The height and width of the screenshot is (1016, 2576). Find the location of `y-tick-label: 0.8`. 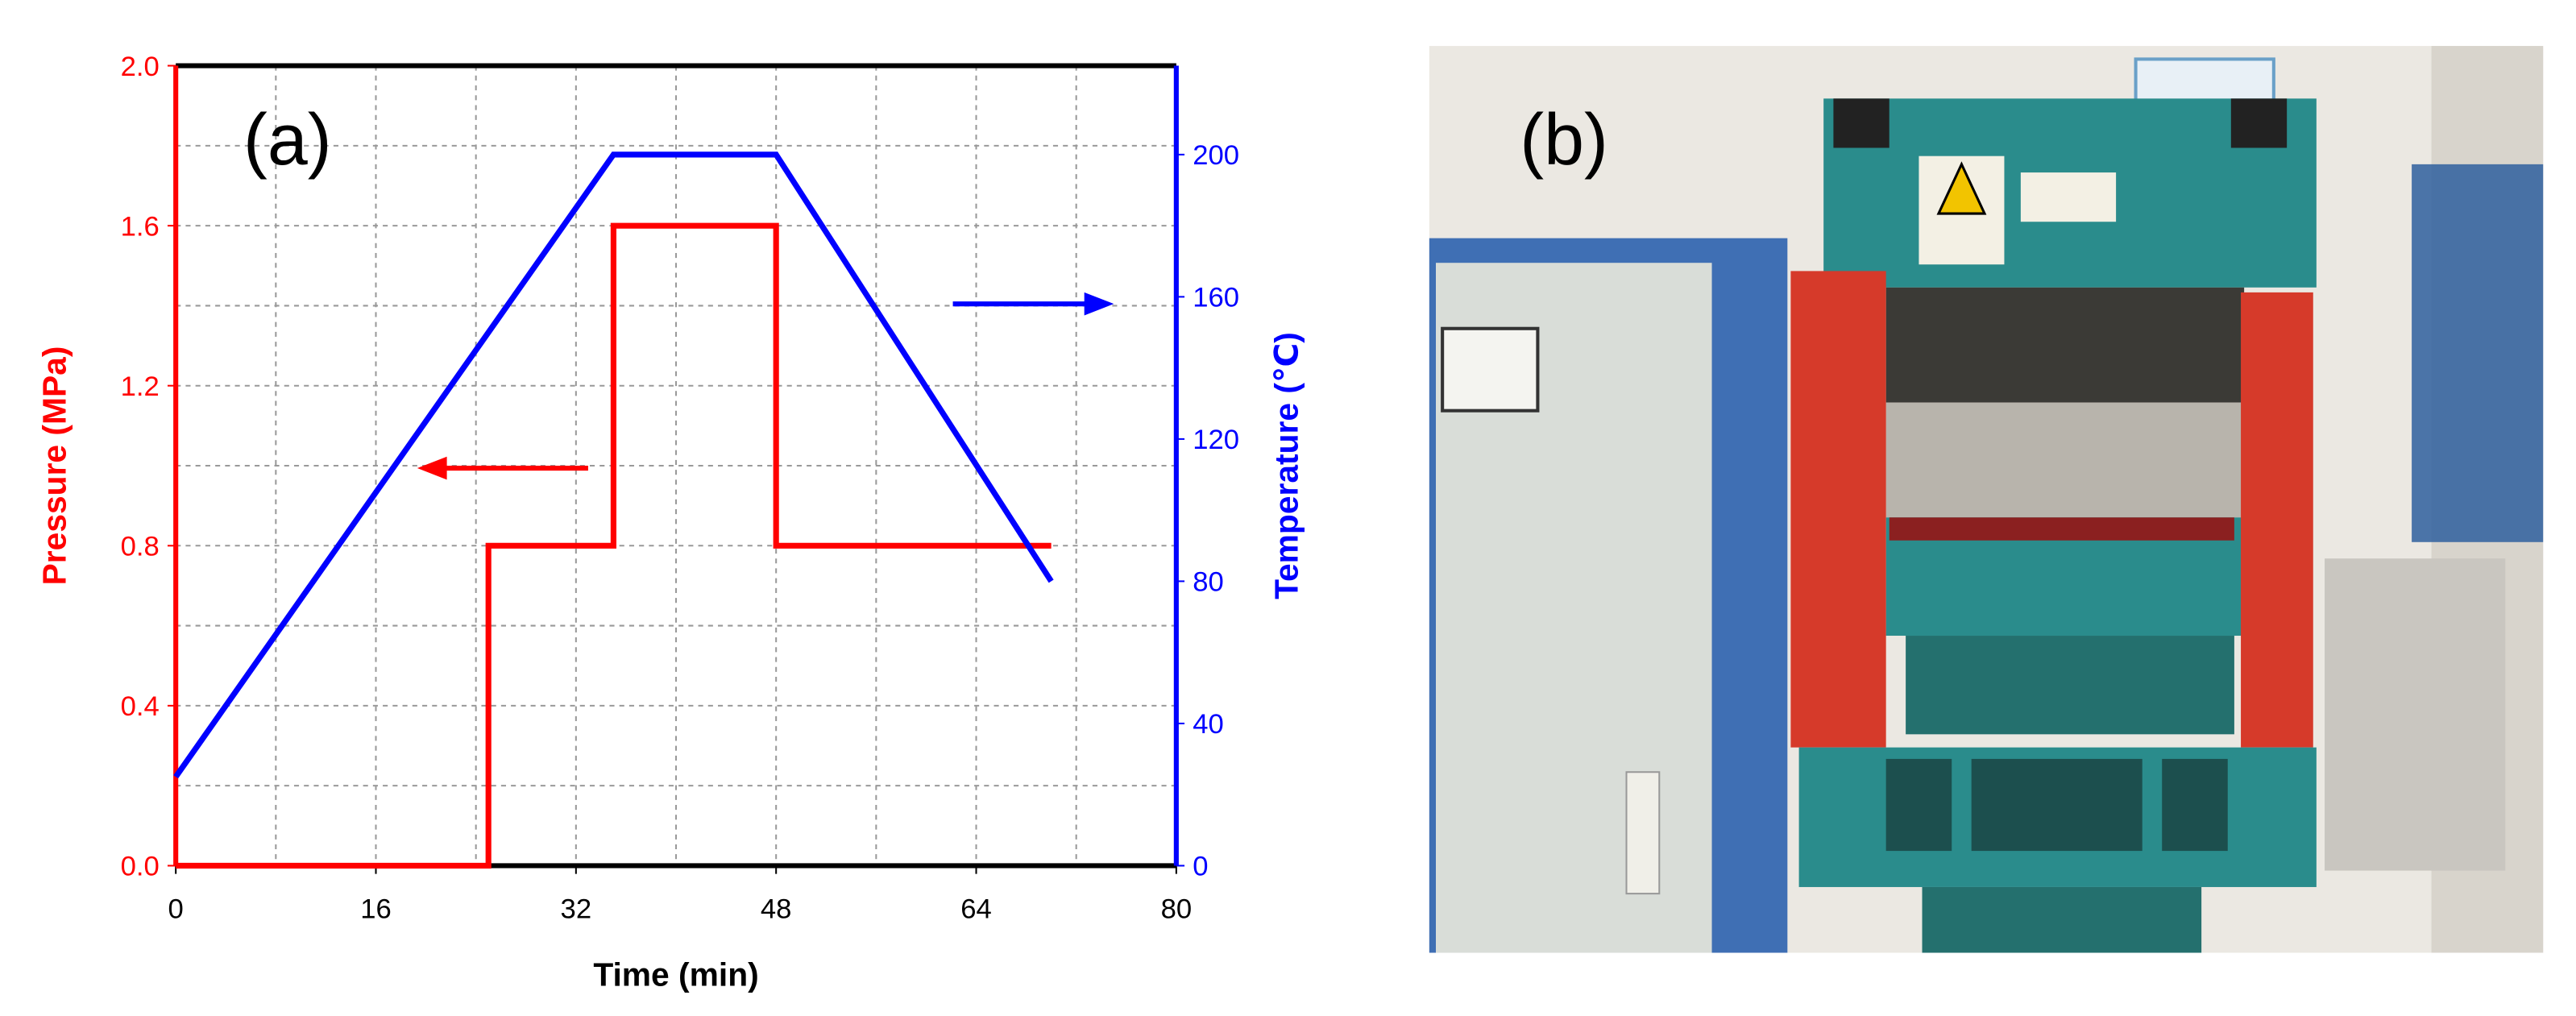

y-tick-label: 0.8 is located at coordinates (140, 547).